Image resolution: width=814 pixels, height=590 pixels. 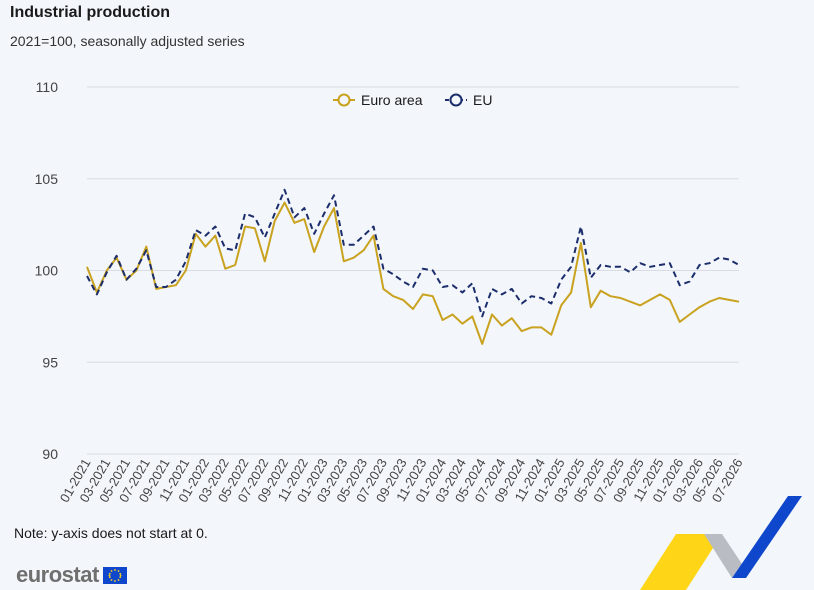 I want to click on y-tick-label: 90, so click(x=50, y=454).